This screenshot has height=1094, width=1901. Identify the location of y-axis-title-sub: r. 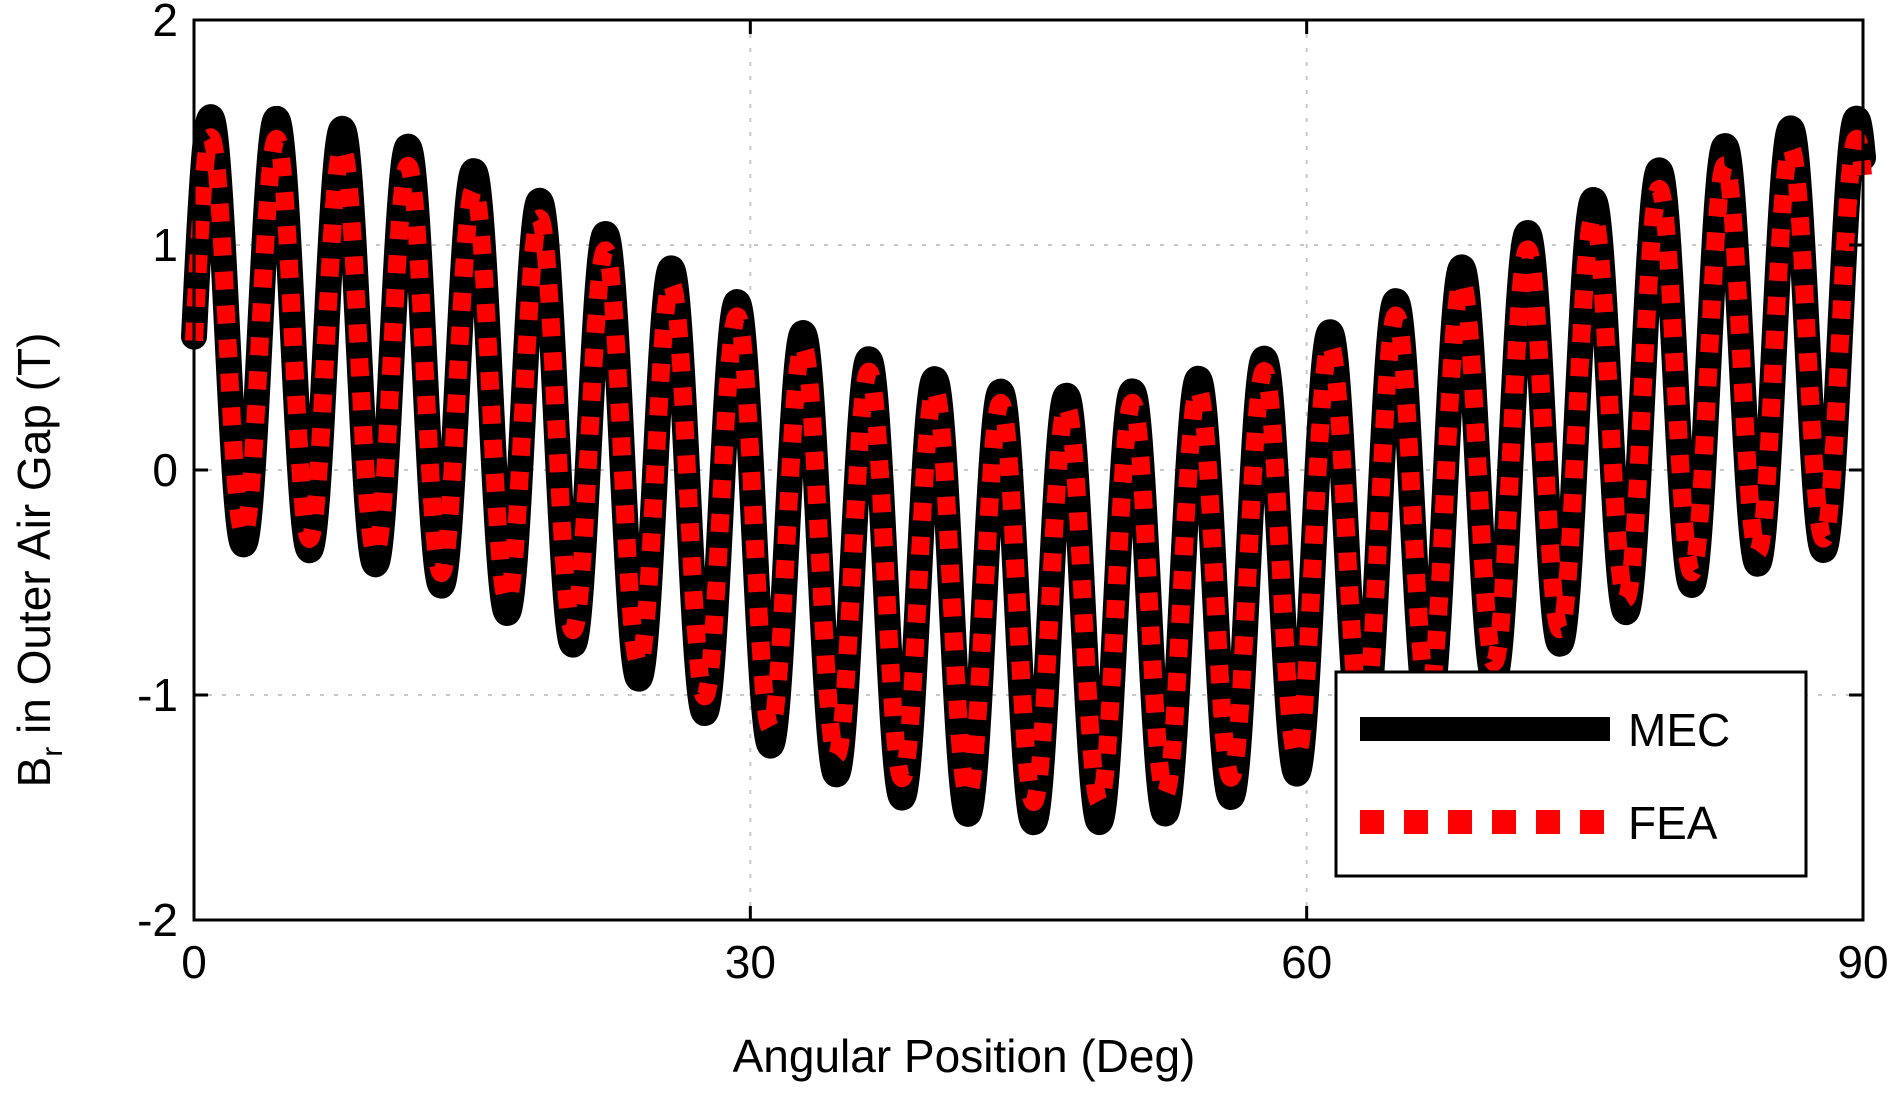
(52, 752).